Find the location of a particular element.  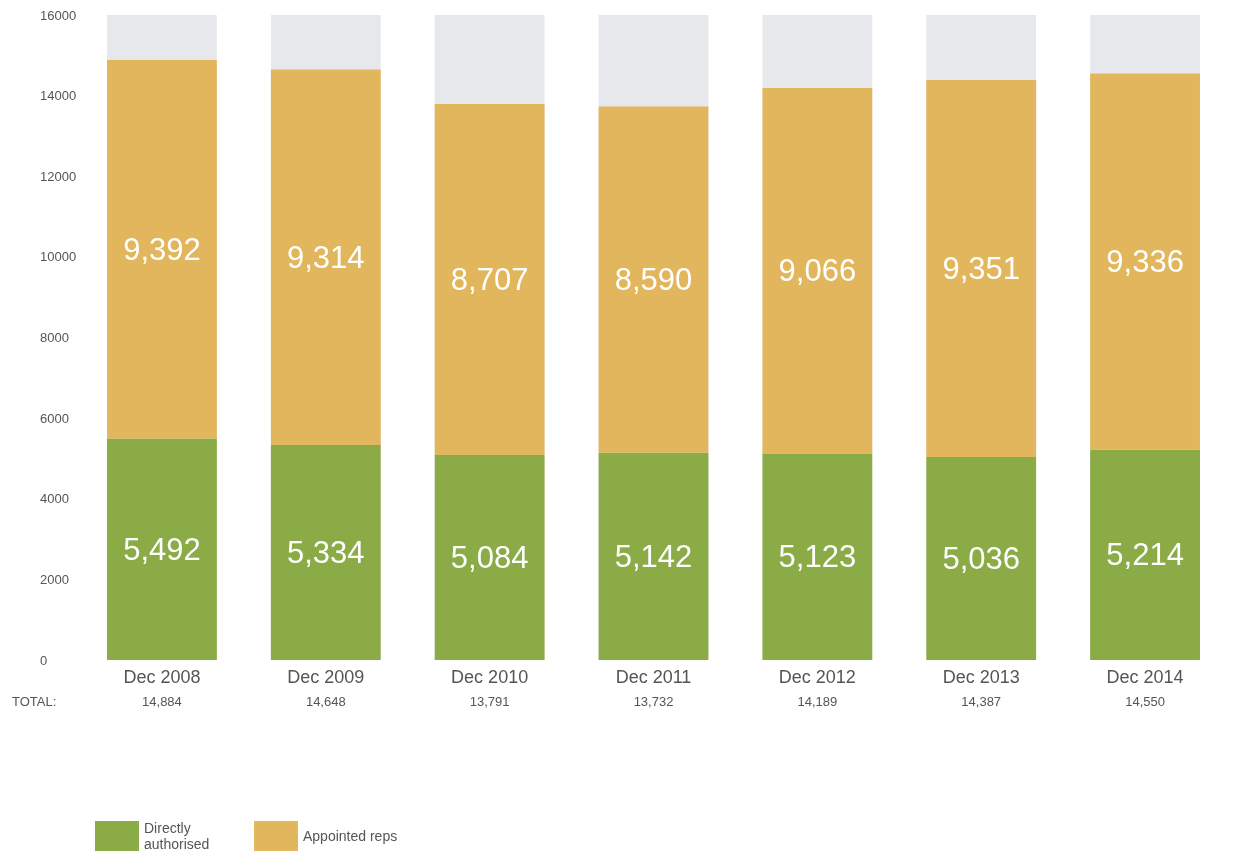

y-tick-label: 2000 is located at coordinates (54, 579).